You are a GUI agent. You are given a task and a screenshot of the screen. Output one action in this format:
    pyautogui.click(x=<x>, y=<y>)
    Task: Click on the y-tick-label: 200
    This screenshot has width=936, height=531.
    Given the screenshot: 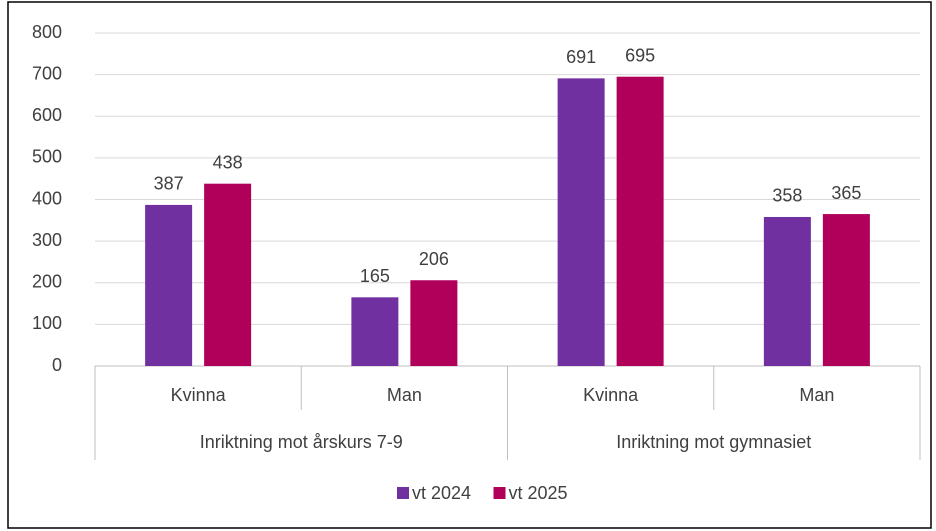 What is the action you would take?
    pyautogui.click(x=47, y=282)
    